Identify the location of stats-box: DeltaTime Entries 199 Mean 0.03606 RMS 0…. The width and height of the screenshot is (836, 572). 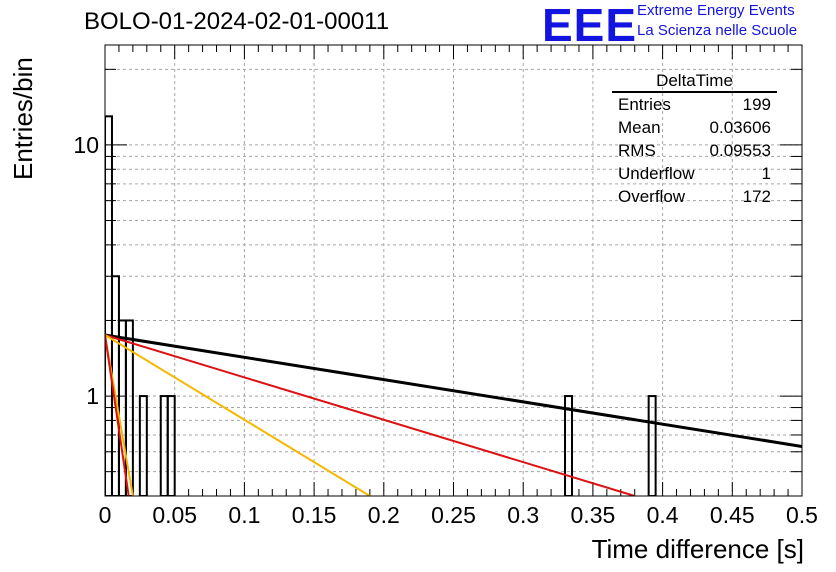
(694, 140).